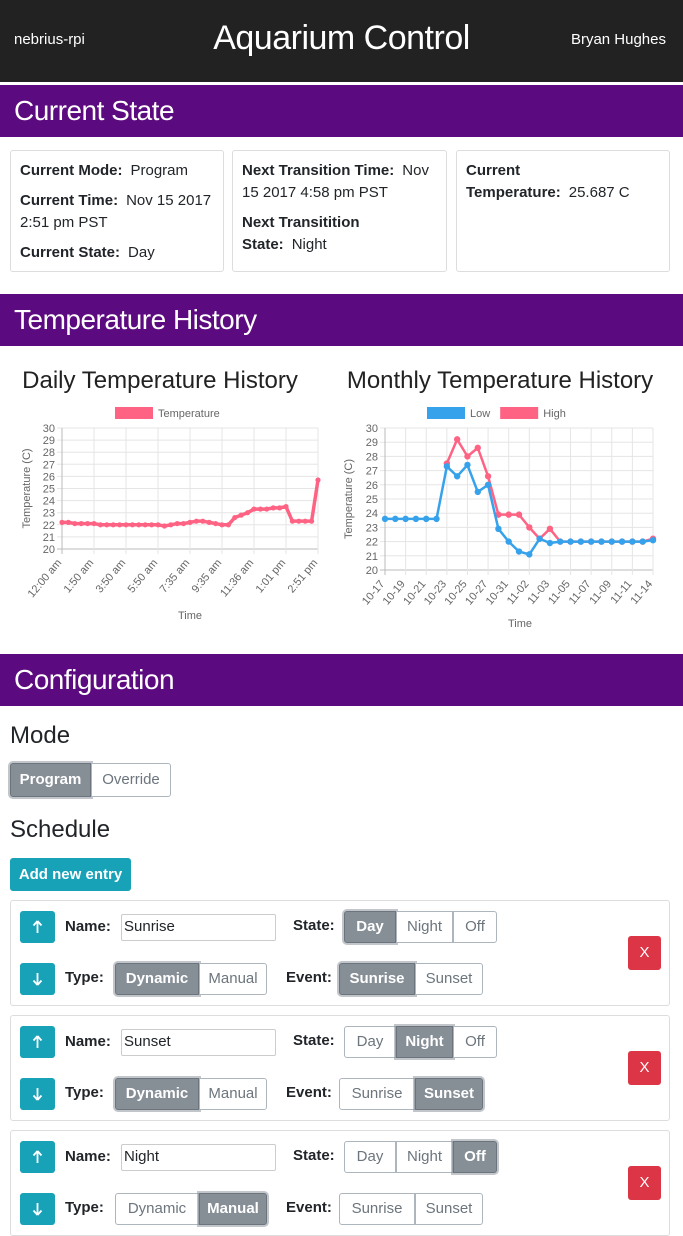  What do you see at coordinates (309, 244) in the screenshot?
I see `state-value: Night` at bounding box center [309, 244].